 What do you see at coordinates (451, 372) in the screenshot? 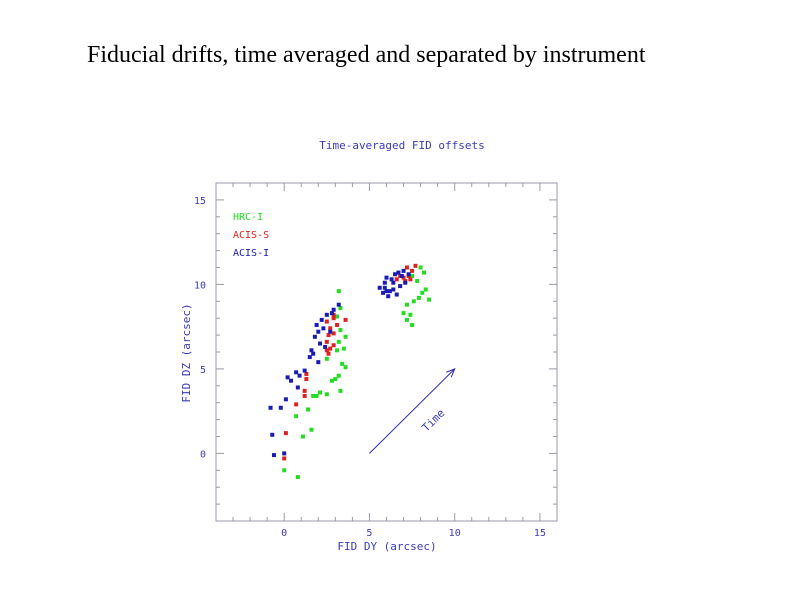
I see `time-arrow-head` at bounding box center [451, 372].